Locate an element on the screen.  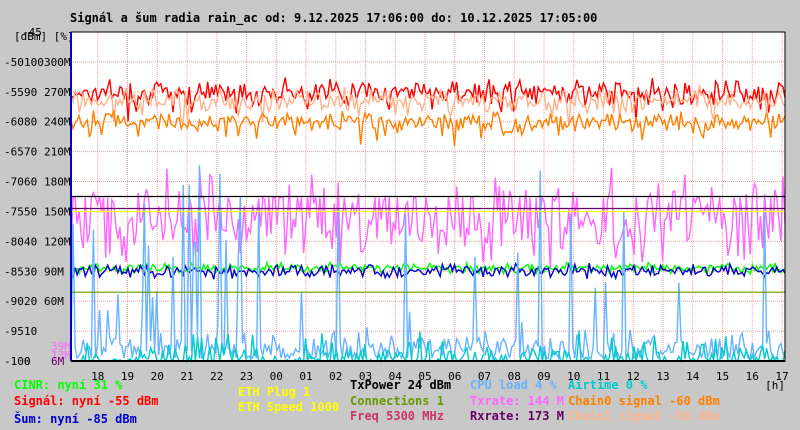
y-tick-rate: 240M is located at coordinates (57, 122).